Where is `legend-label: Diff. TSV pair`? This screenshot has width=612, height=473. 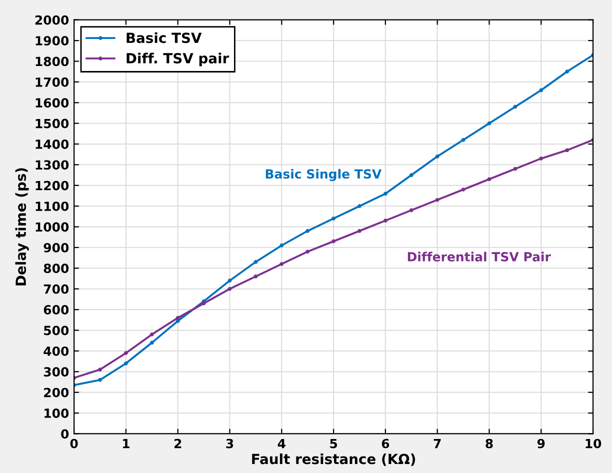 legend-label: Diff. TSV pair is located at coordinates (178, 59).